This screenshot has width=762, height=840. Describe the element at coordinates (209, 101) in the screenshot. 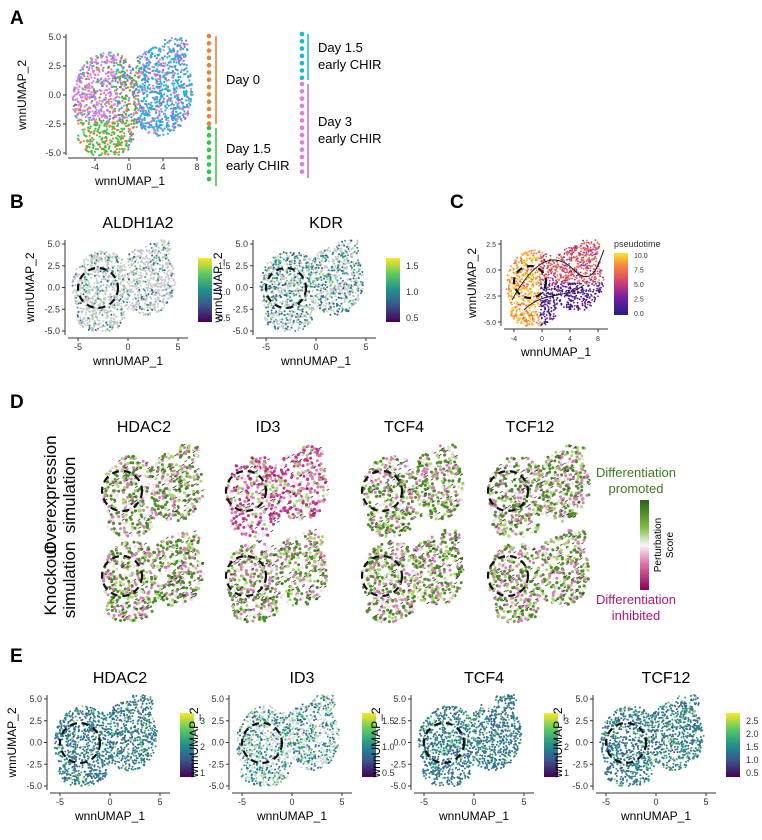

I see `legend-dot` at that location.